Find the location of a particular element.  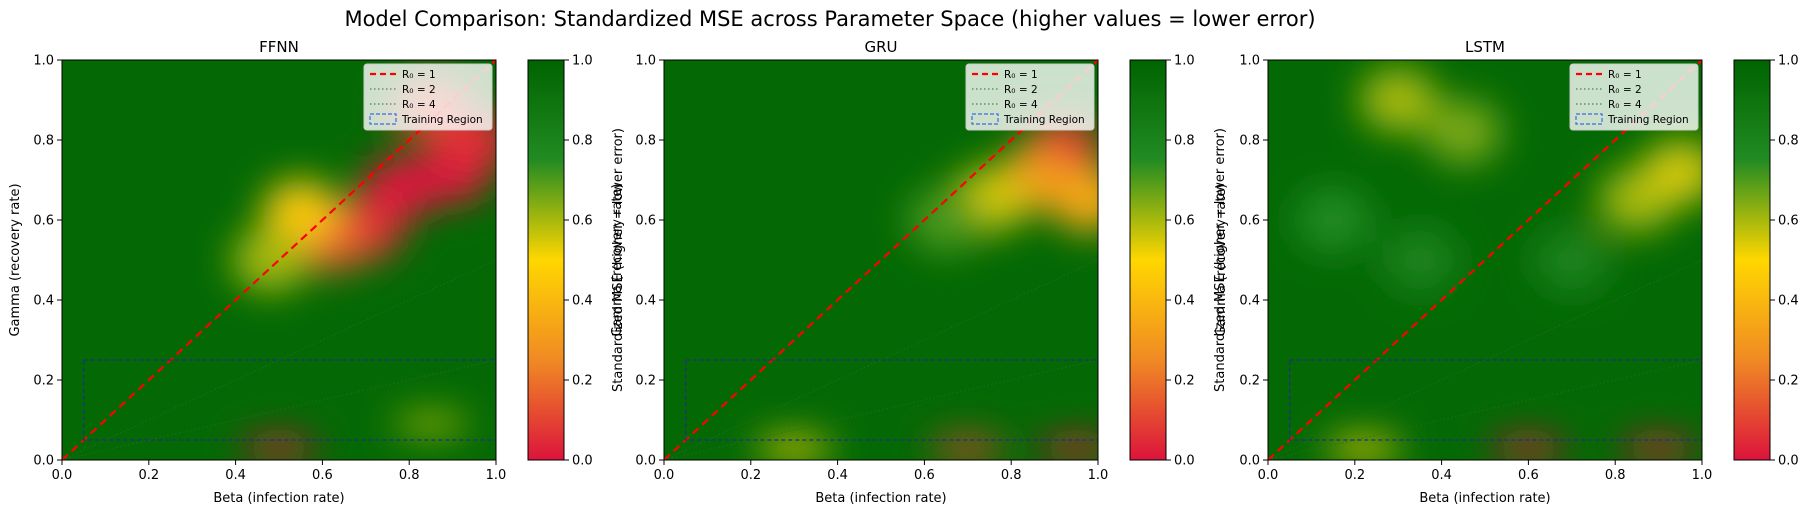

panel-title: GRU is located at coordinates (880, 47).